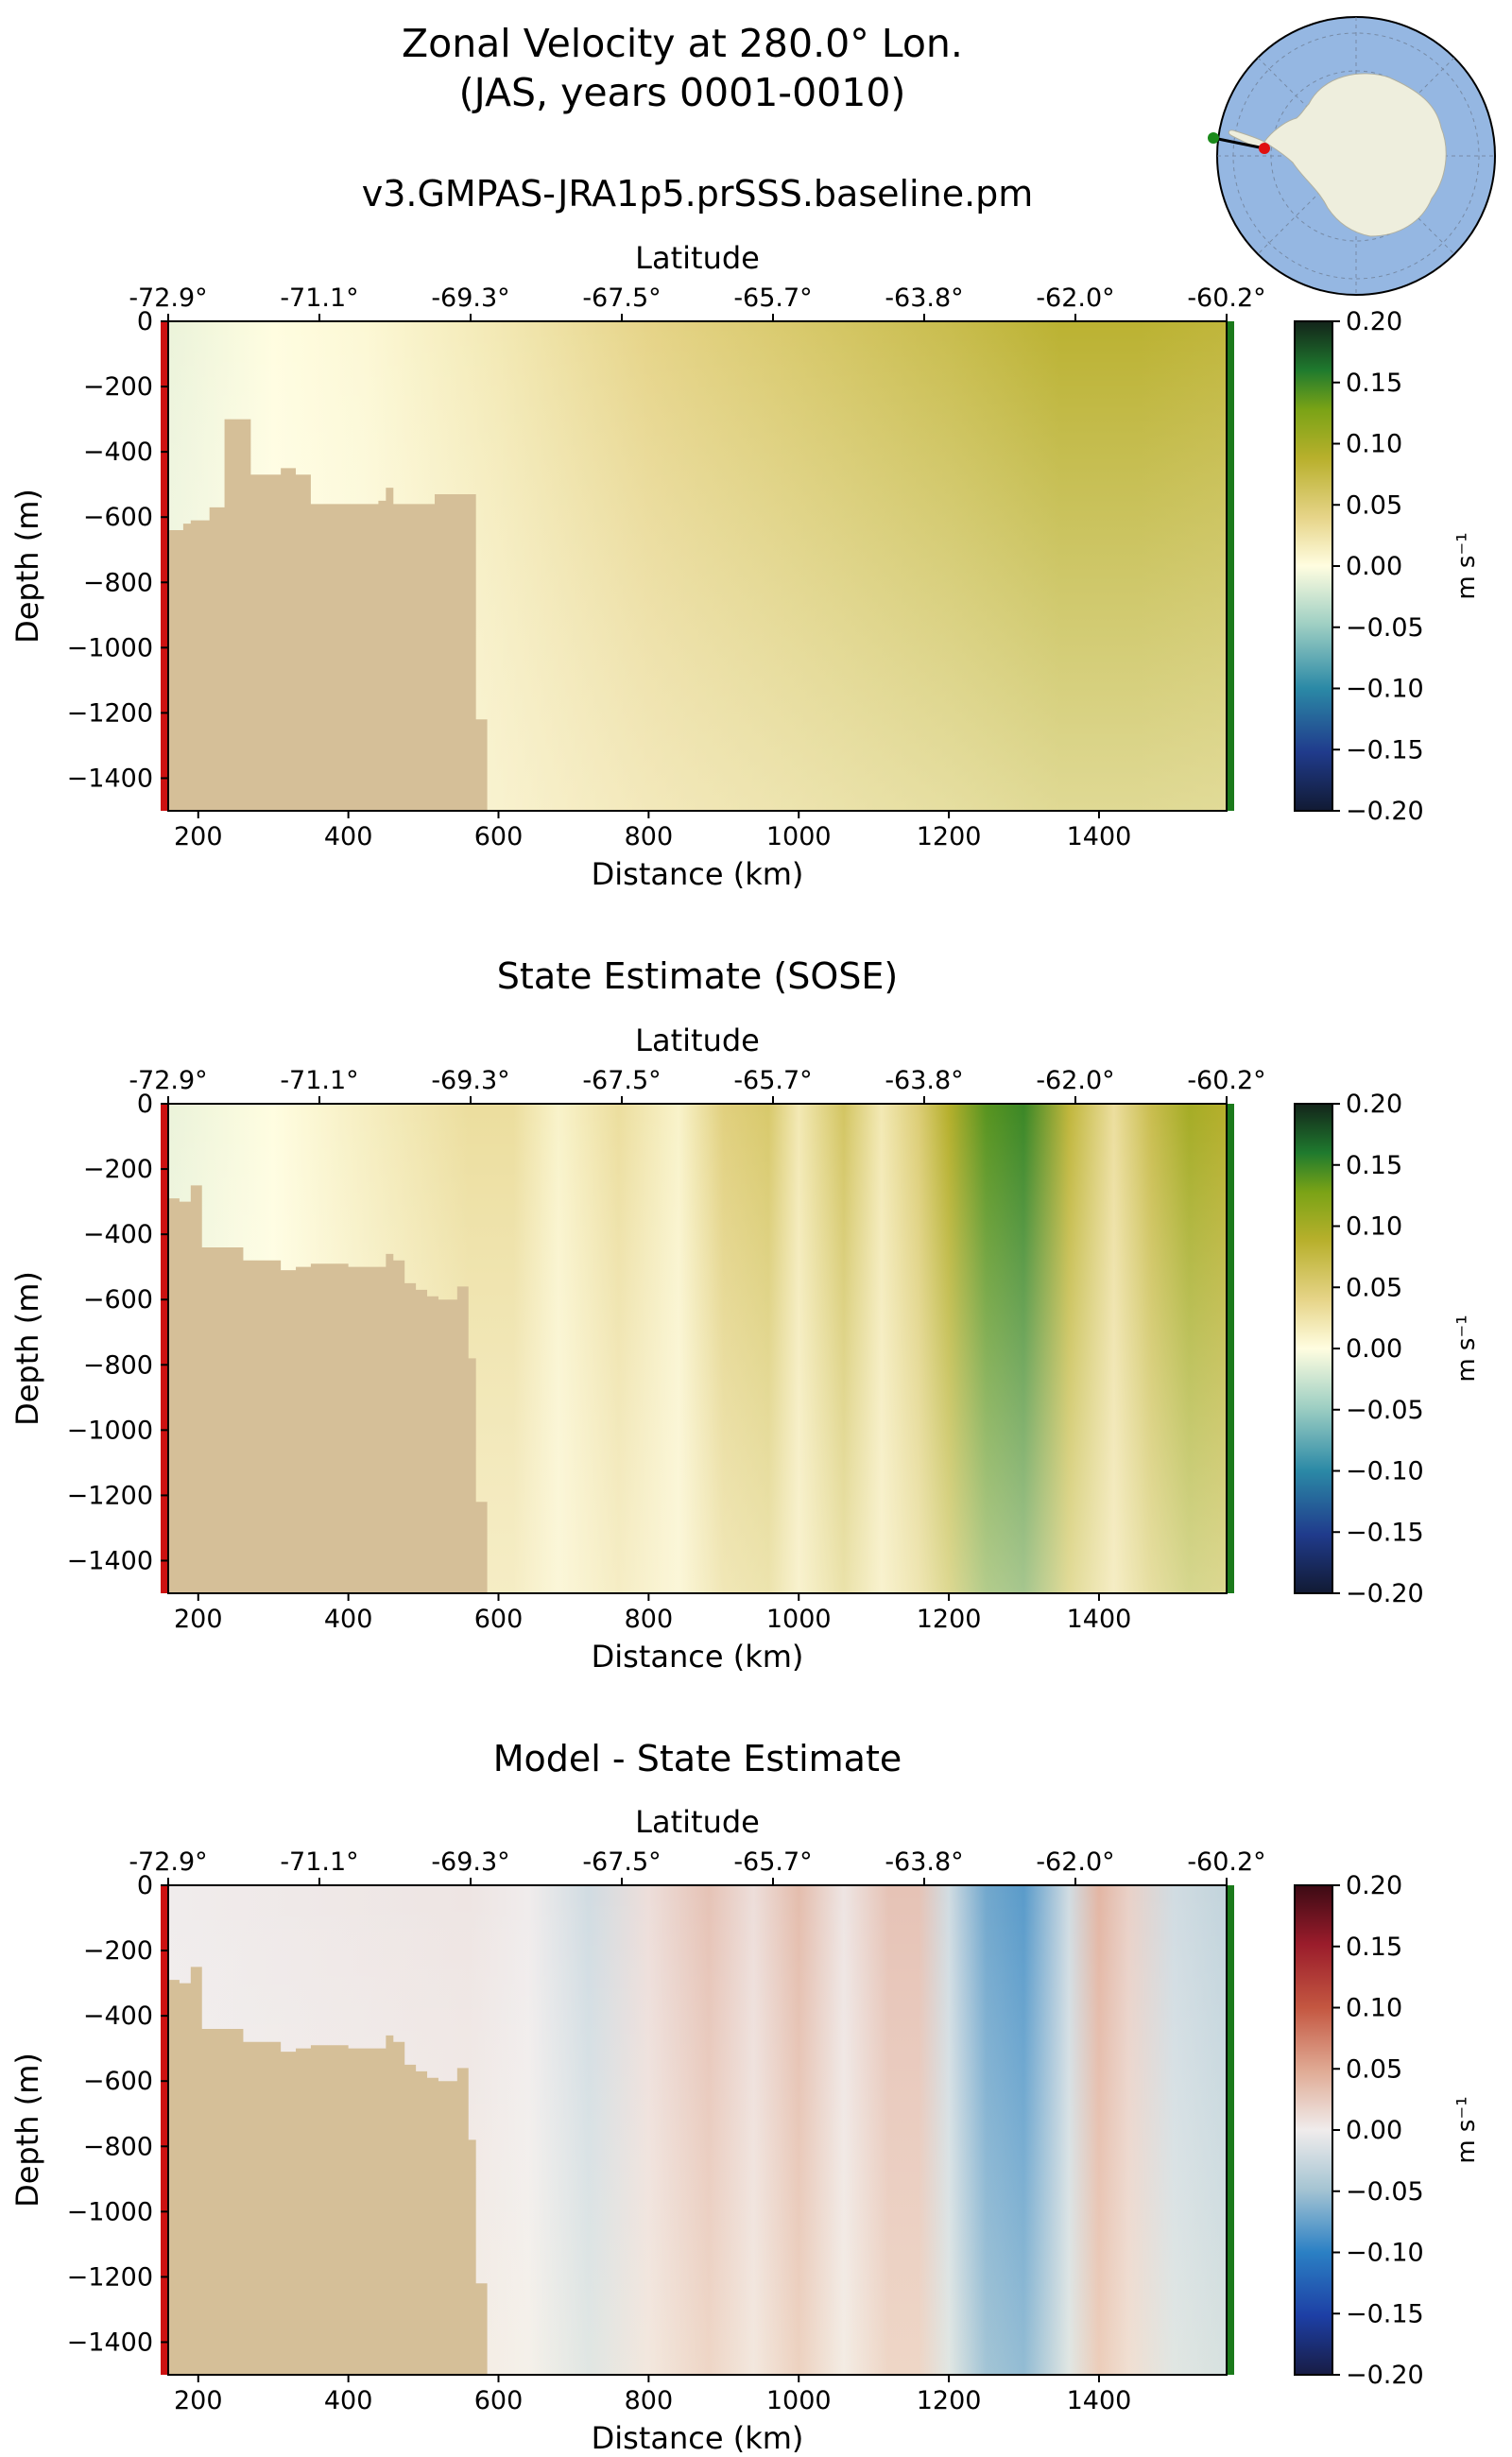  What do you see at coordinates (682, 43) in the screenshot?
I see `figure-title-line1: Zonal Velocity at 280.0° Lon.` at bounding box center [682, 43].